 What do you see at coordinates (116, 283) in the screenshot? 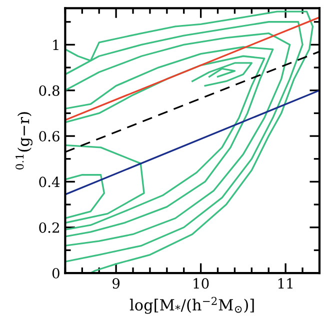
I see `x-tick-label: 9` at bounding box center [116, 283].